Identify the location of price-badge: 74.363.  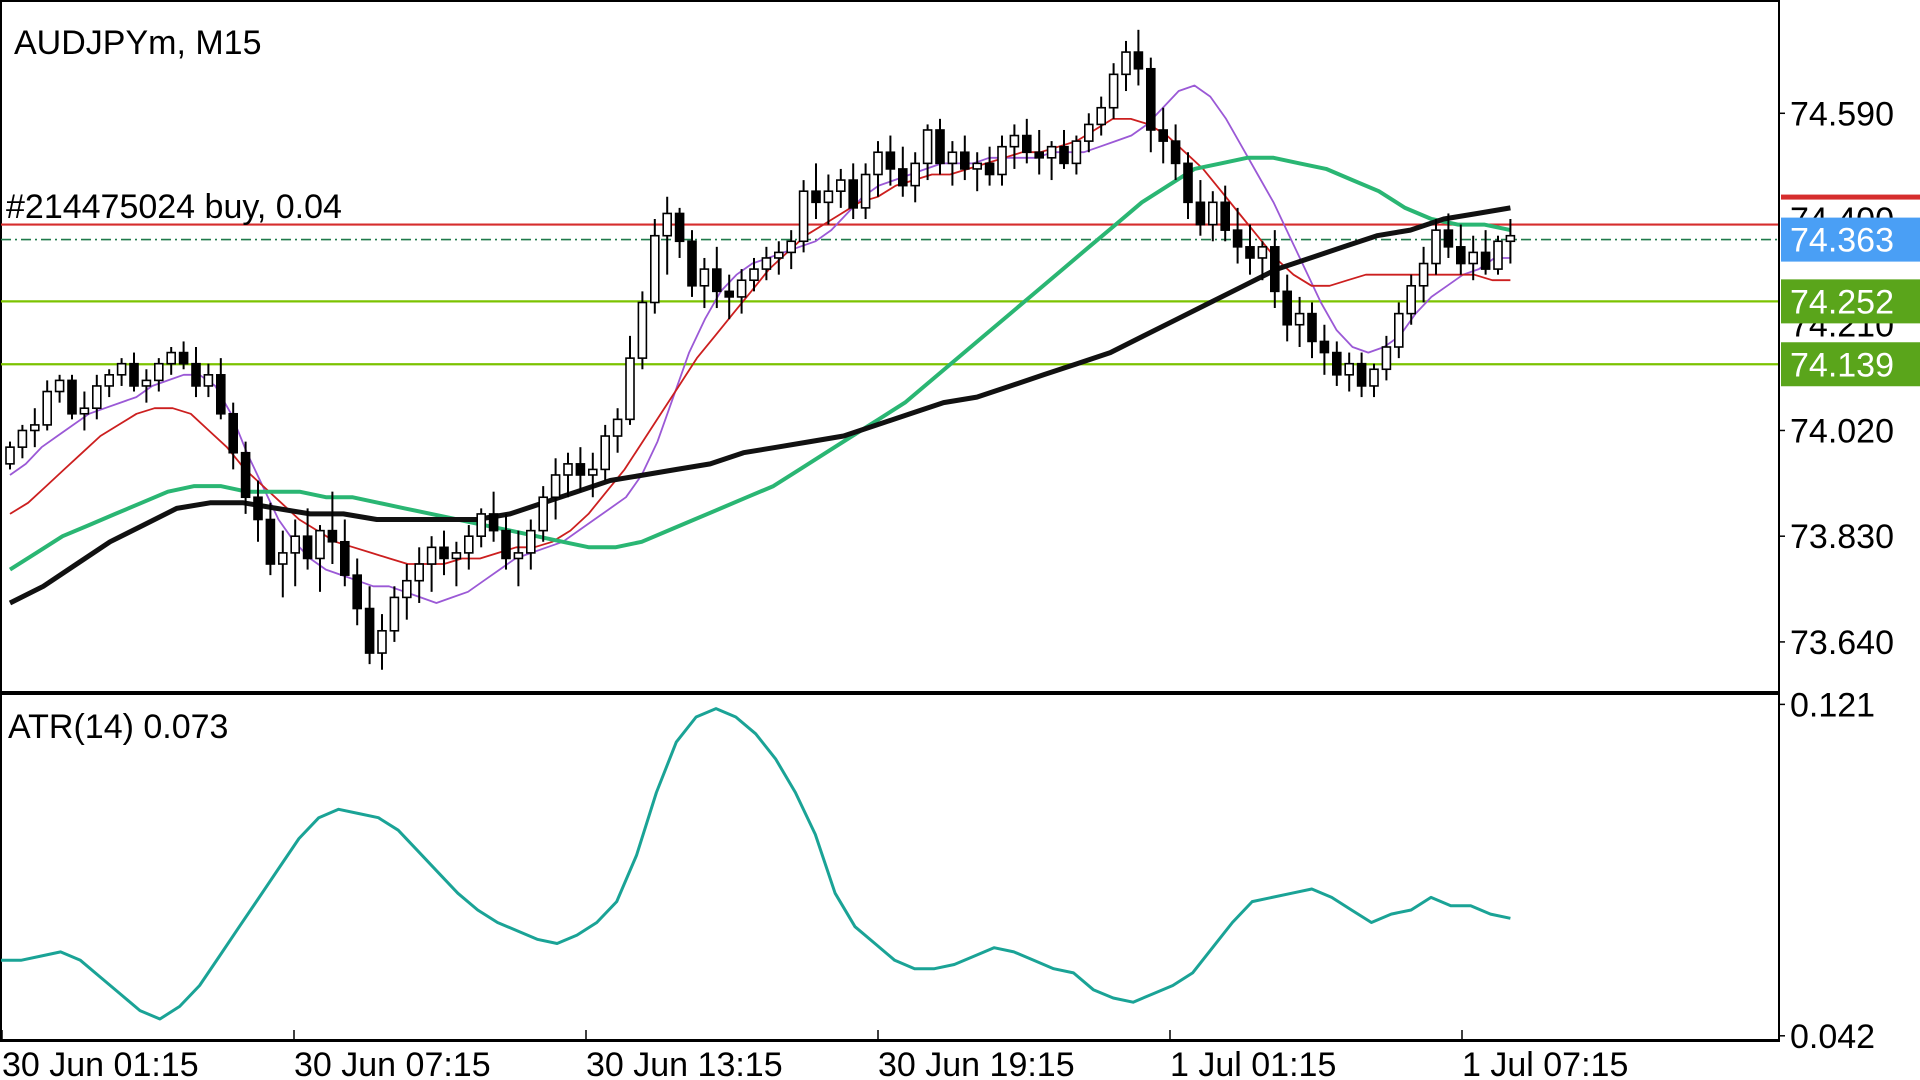
(1850, 239).